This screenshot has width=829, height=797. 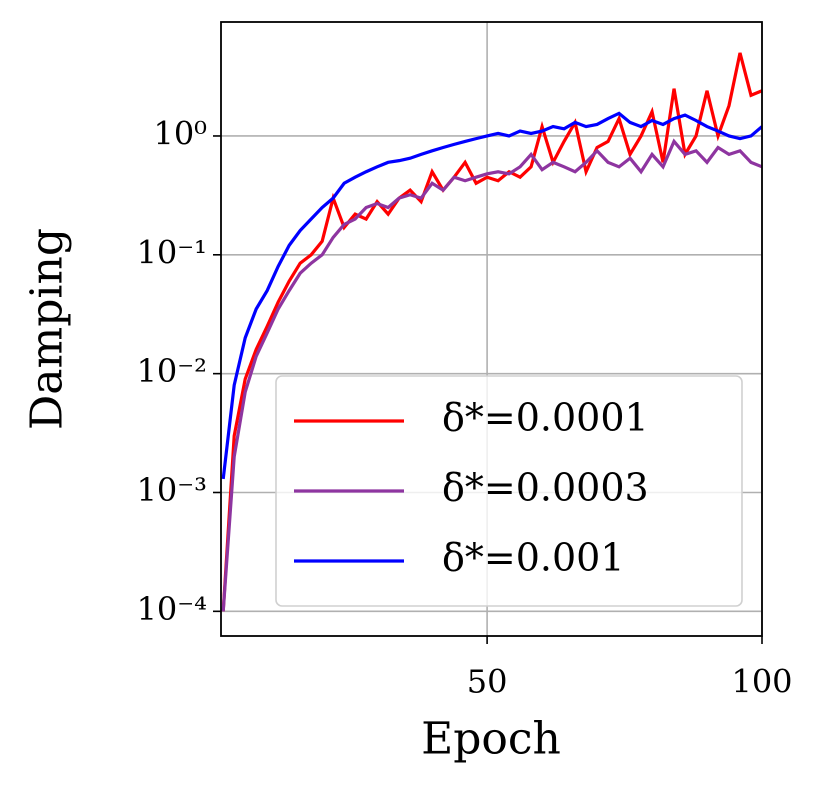 I want to click on x-tick-label: 100, so click(x=761, y=682).